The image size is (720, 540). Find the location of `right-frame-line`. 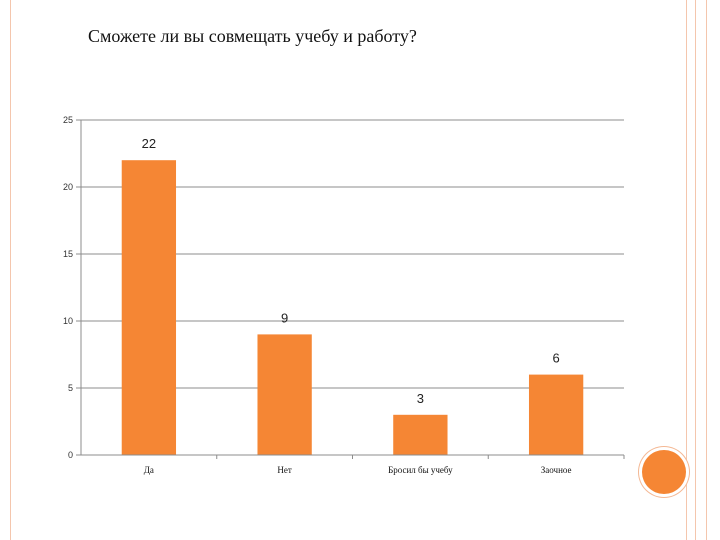

right-frame-line is located at coordinates (686, 270).